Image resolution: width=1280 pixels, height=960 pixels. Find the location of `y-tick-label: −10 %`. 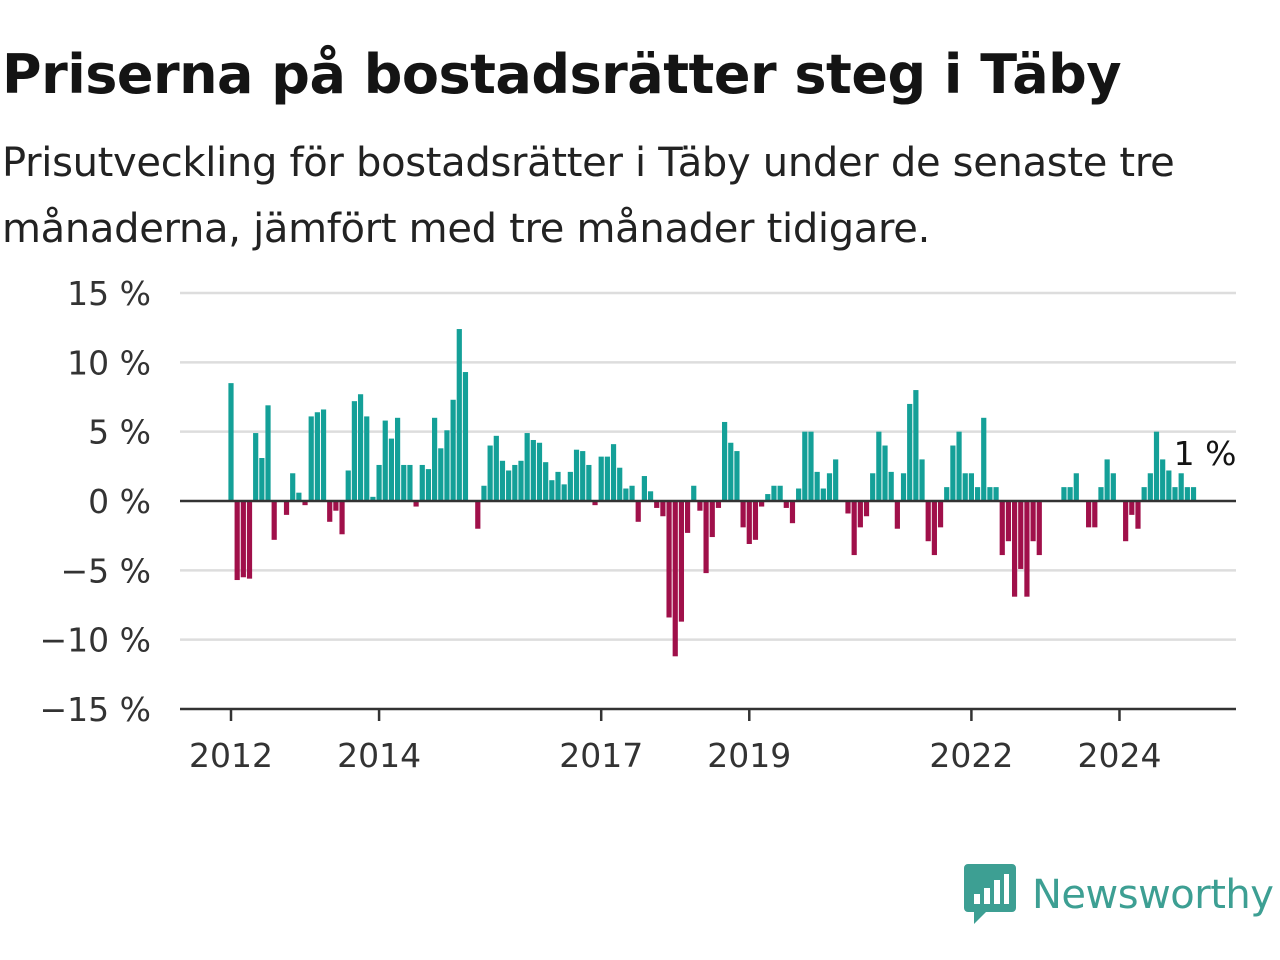

y-tick-label: −10 % is located at coordinates (96, 640).